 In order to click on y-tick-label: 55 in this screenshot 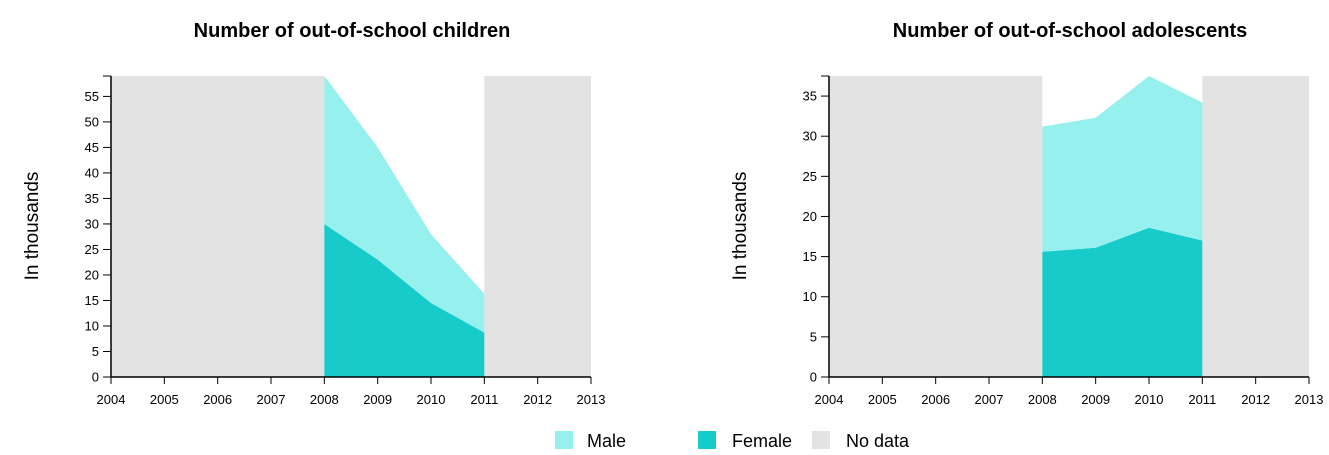, I will do `click(92, 96)`.